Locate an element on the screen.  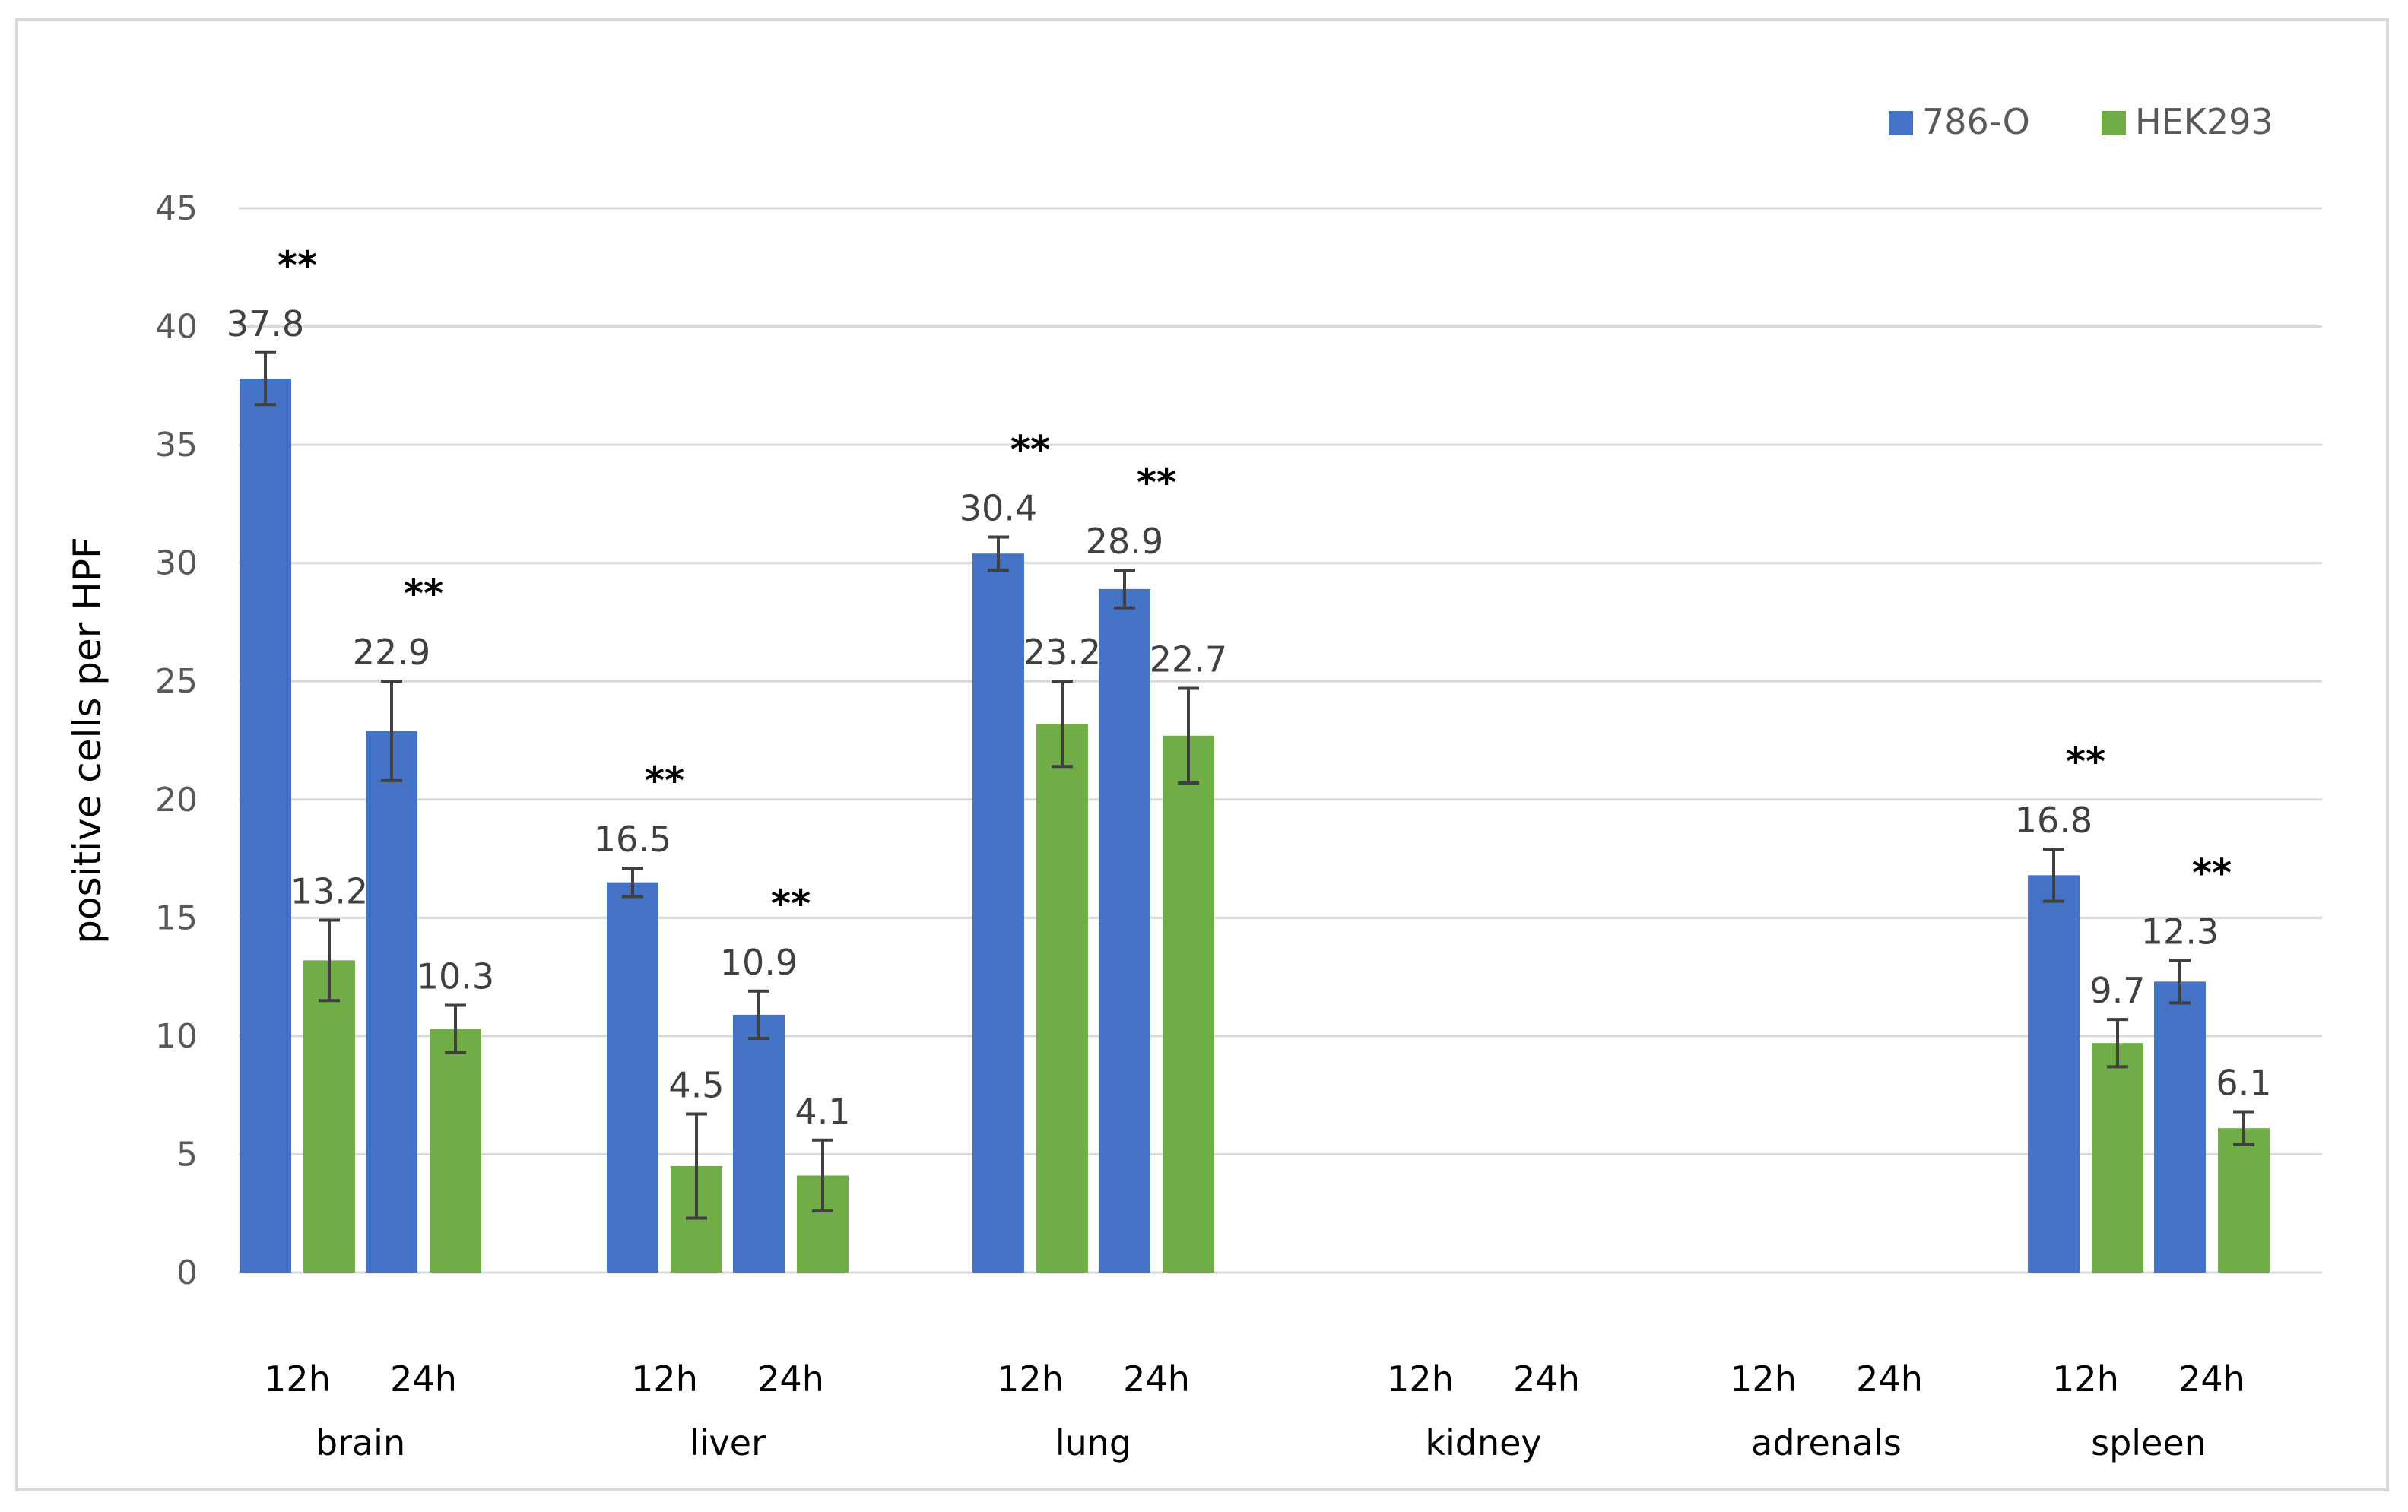
data-label: 6.1 is located at coordinates (2243, 1082).